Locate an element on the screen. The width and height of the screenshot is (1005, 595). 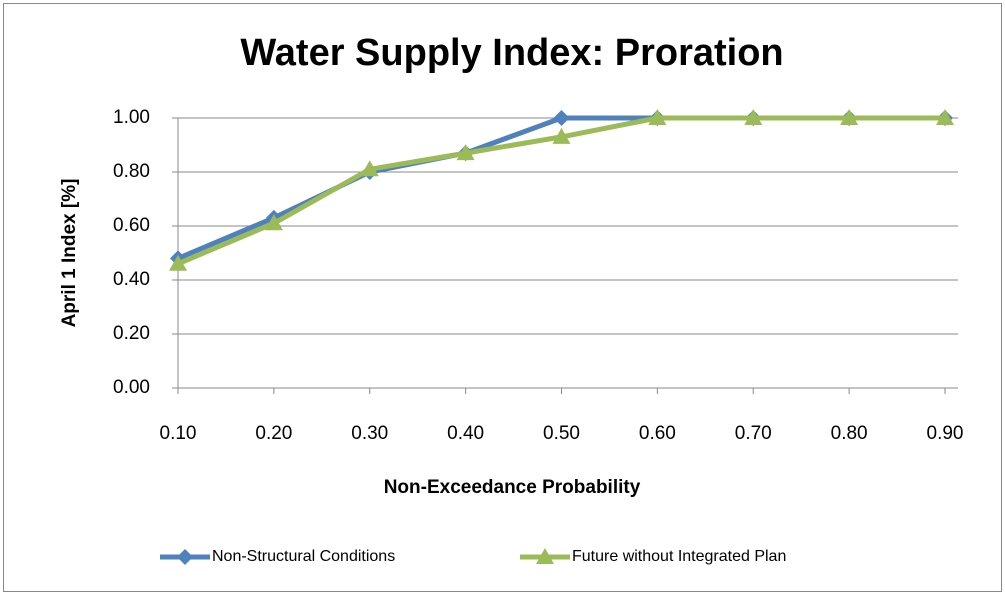
x-tick-label: 0.20 is located at coordinates (273, 433).